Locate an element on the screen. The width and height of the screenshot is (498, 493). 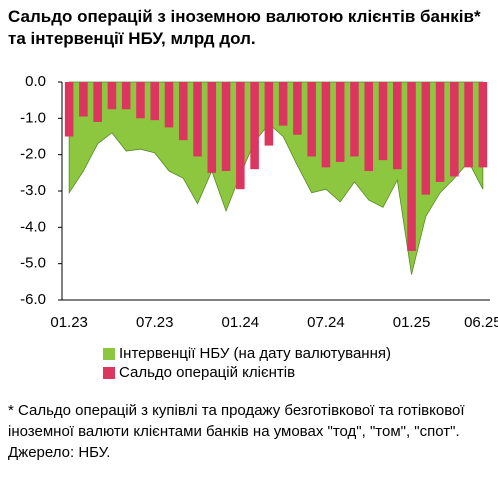
y-tick-label: -3.0 is located at coordinates (33, 190).